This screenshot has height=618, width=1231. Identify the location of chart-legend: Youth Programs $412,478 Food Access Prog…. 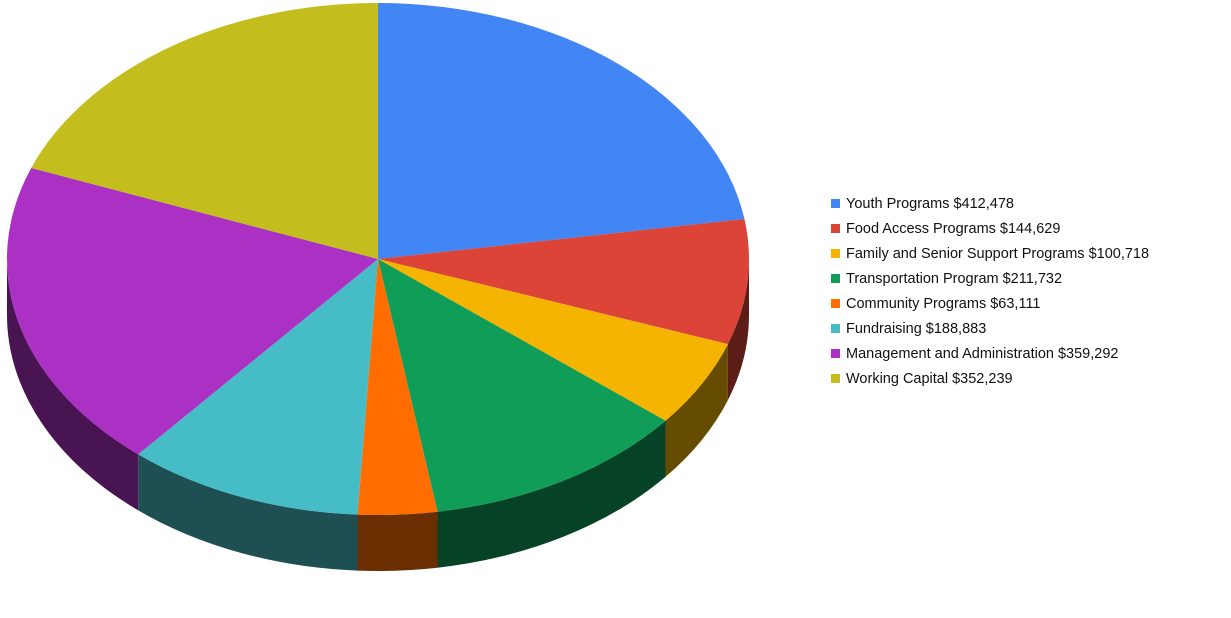
(1028, 291).